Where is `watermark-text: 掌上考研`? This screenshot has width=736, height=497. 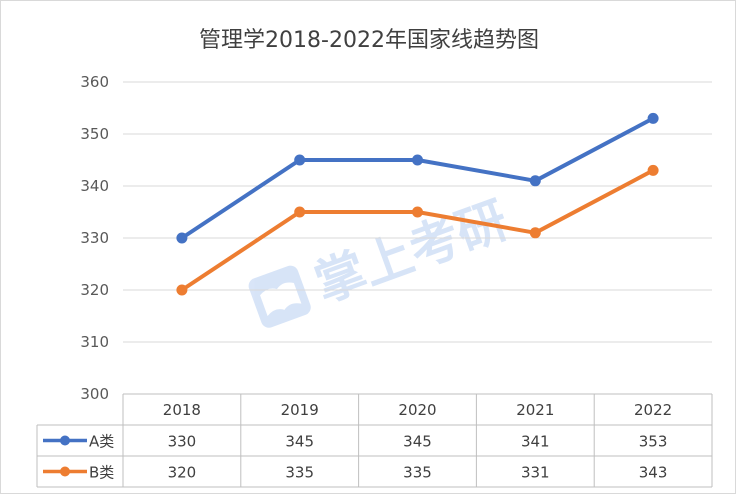 watermark-text: 掌上考研 is located at coordinates (411, 251).